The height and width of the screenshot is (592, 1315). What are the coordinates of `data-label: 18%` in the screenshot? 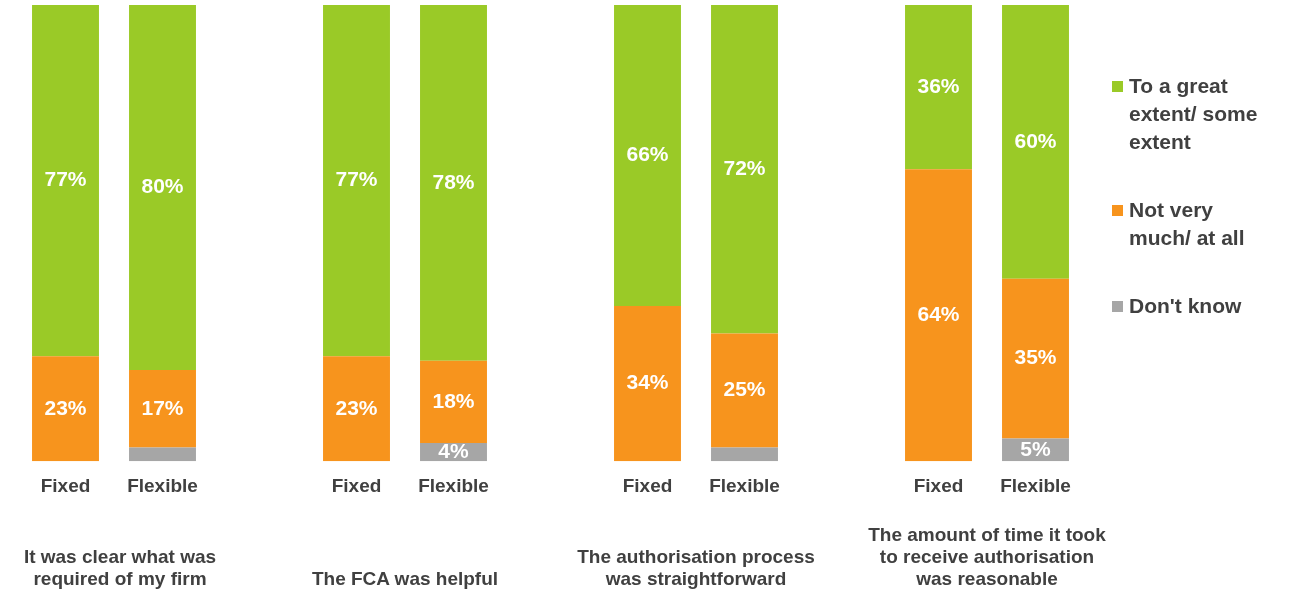 It's located at (453, 400).